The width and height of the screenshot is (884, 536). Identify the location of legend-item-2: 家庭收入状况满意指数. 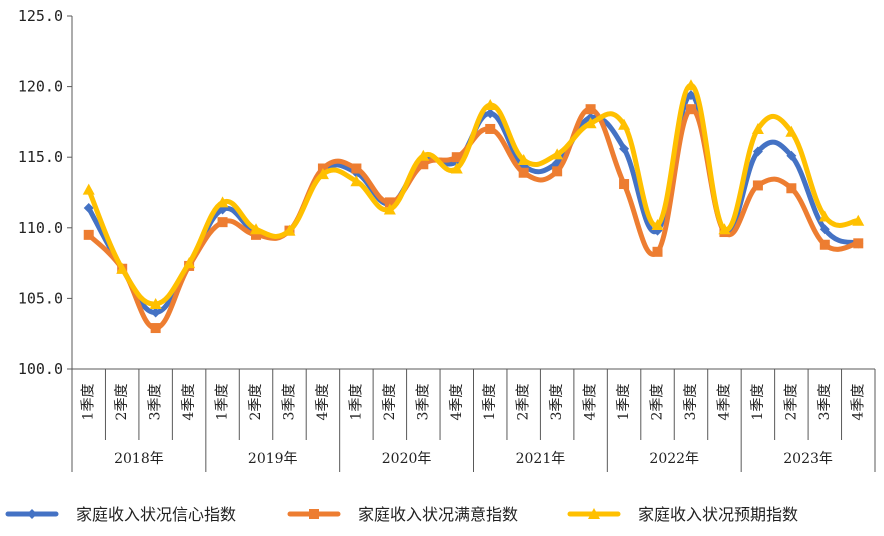
(402, 514).